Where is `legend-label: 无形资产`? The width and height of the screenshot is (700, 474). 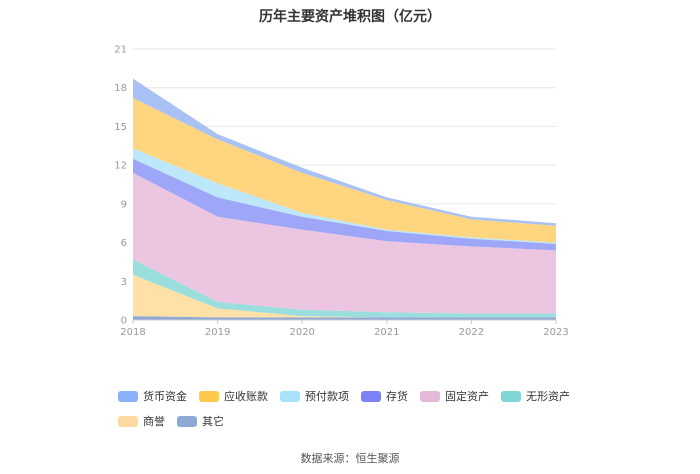
legend-label: 无形资产 is located at coordinates (548, 396).